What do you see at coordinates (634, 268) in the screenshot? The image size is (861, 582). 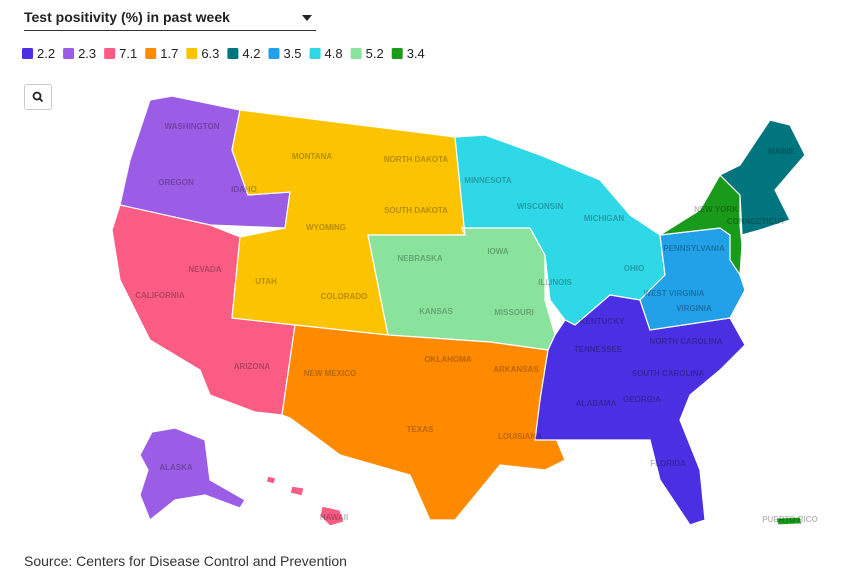 I see `state-label: OHIO` at bounding box center [634, 268].